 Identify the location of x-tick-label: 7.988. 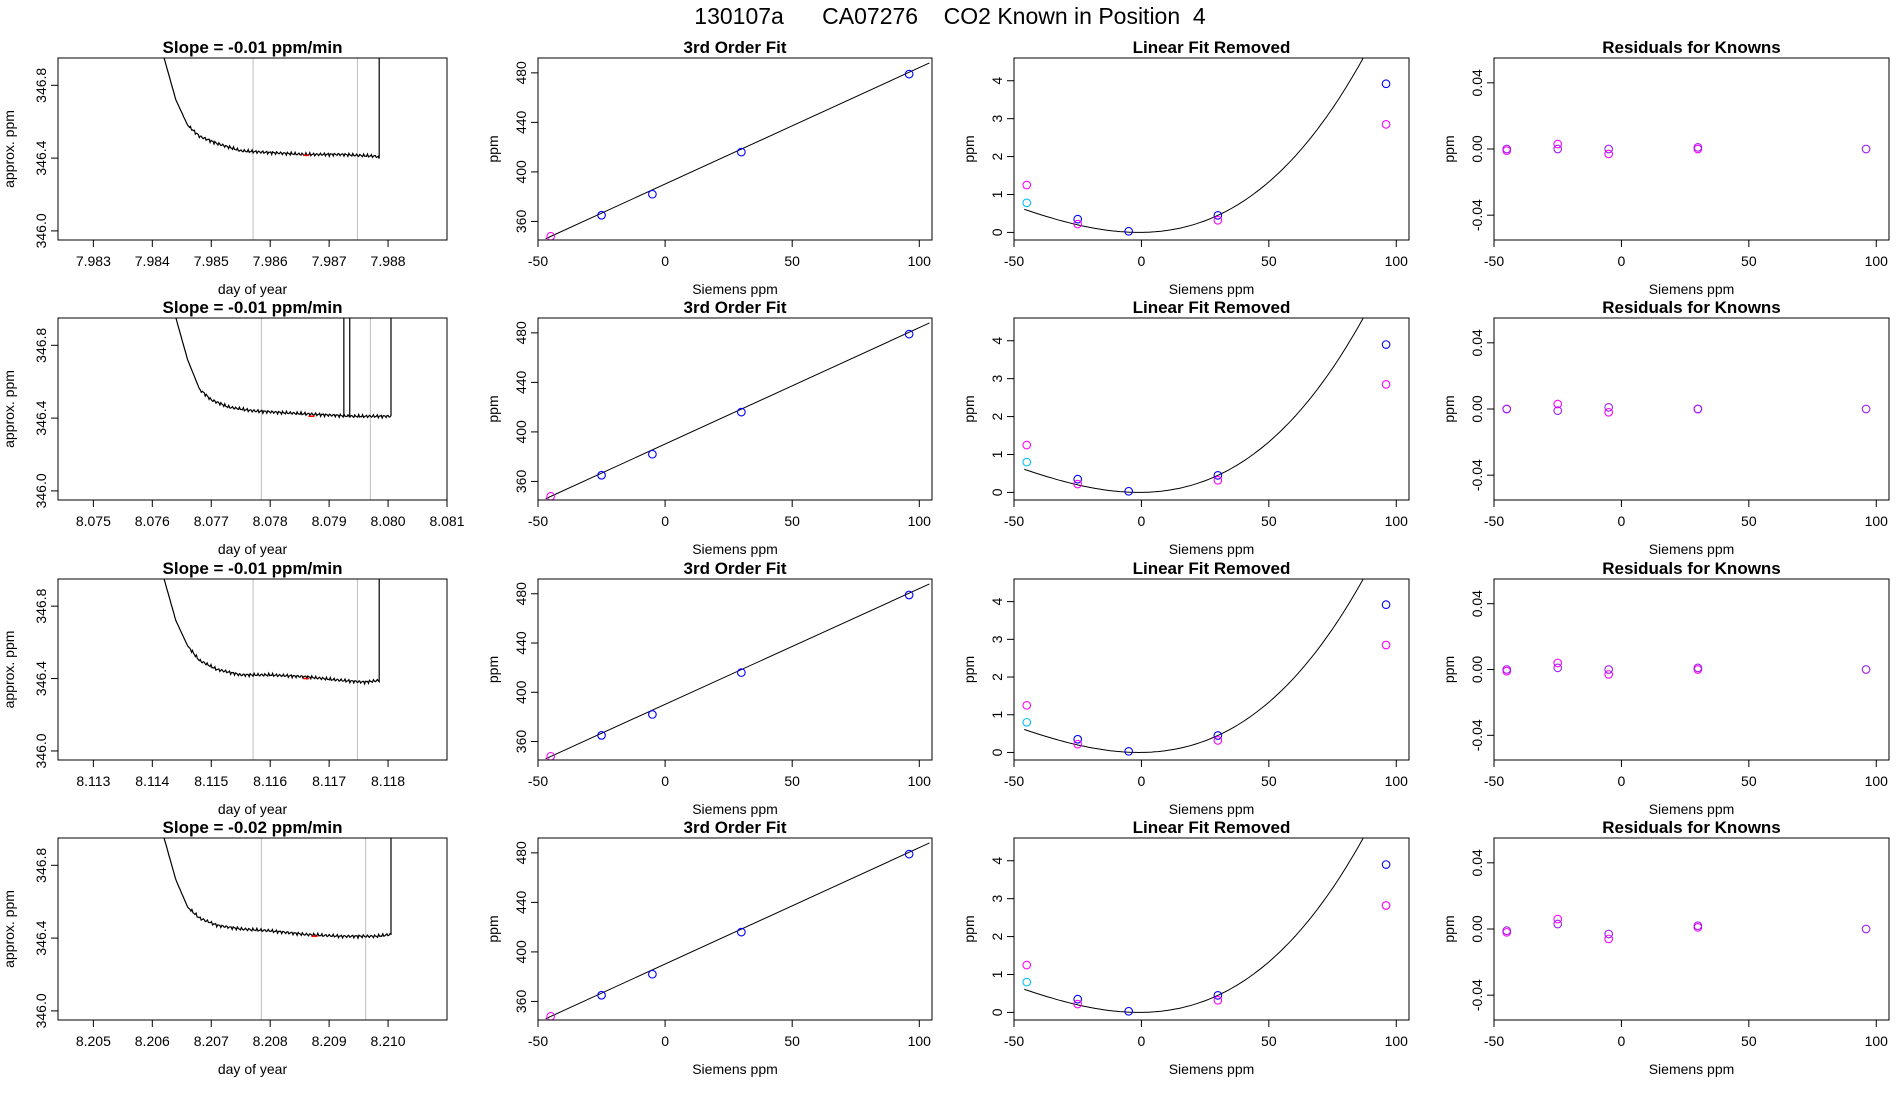
(388, 261).